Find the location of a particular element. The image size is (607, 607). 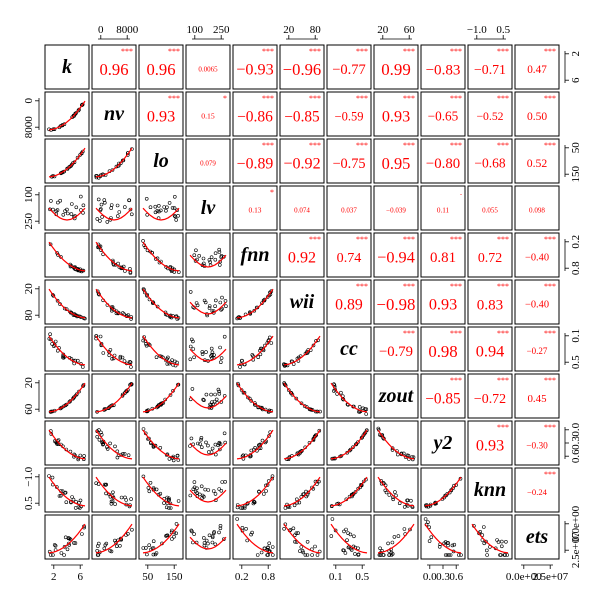

panel-knn-zout is located at coordinates (396, 490).